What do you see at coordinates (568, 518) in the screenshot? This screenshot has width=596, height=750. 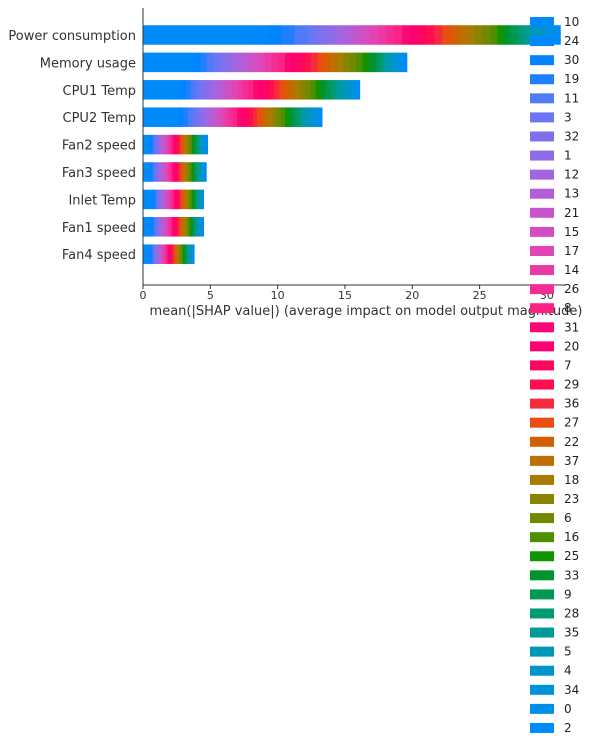 I see `legend-label: 6` at bounding box center [568, 518].